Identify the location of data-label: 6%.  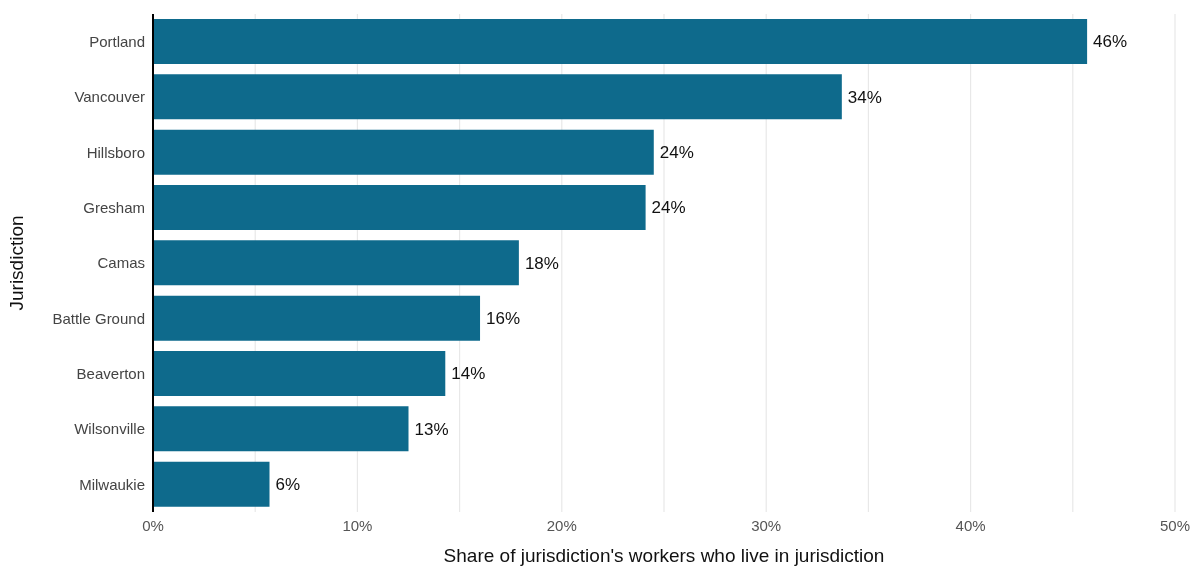
(288, 485).